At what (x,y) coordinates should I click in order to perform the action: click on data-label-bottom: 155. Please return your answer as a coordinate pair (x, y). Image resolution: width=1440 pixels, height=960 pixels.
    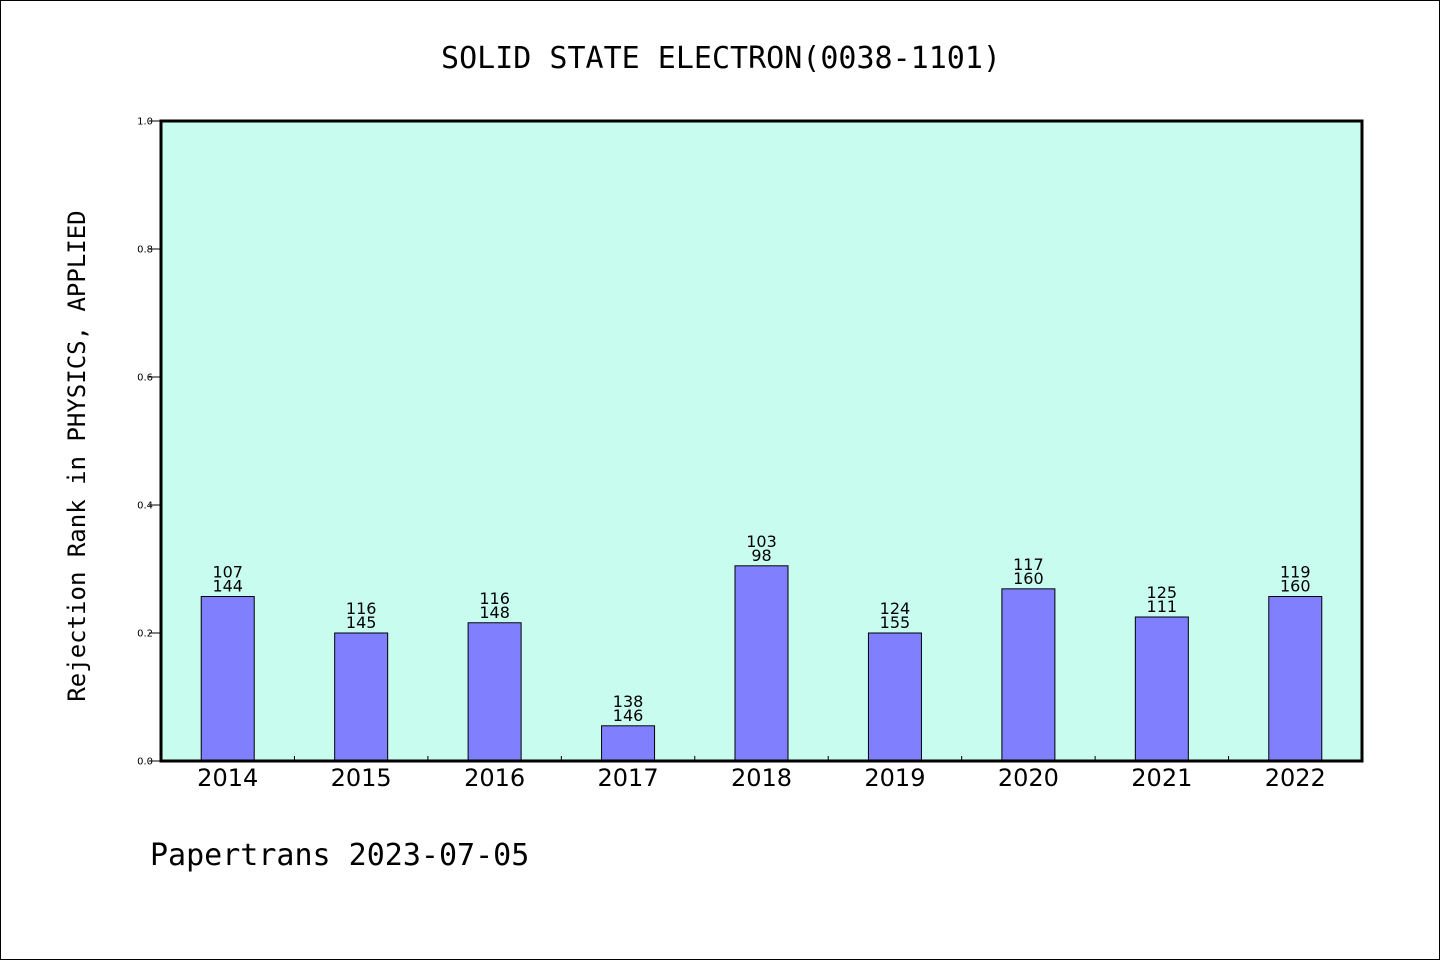
    Looking at the image, I should click on (895, 622).